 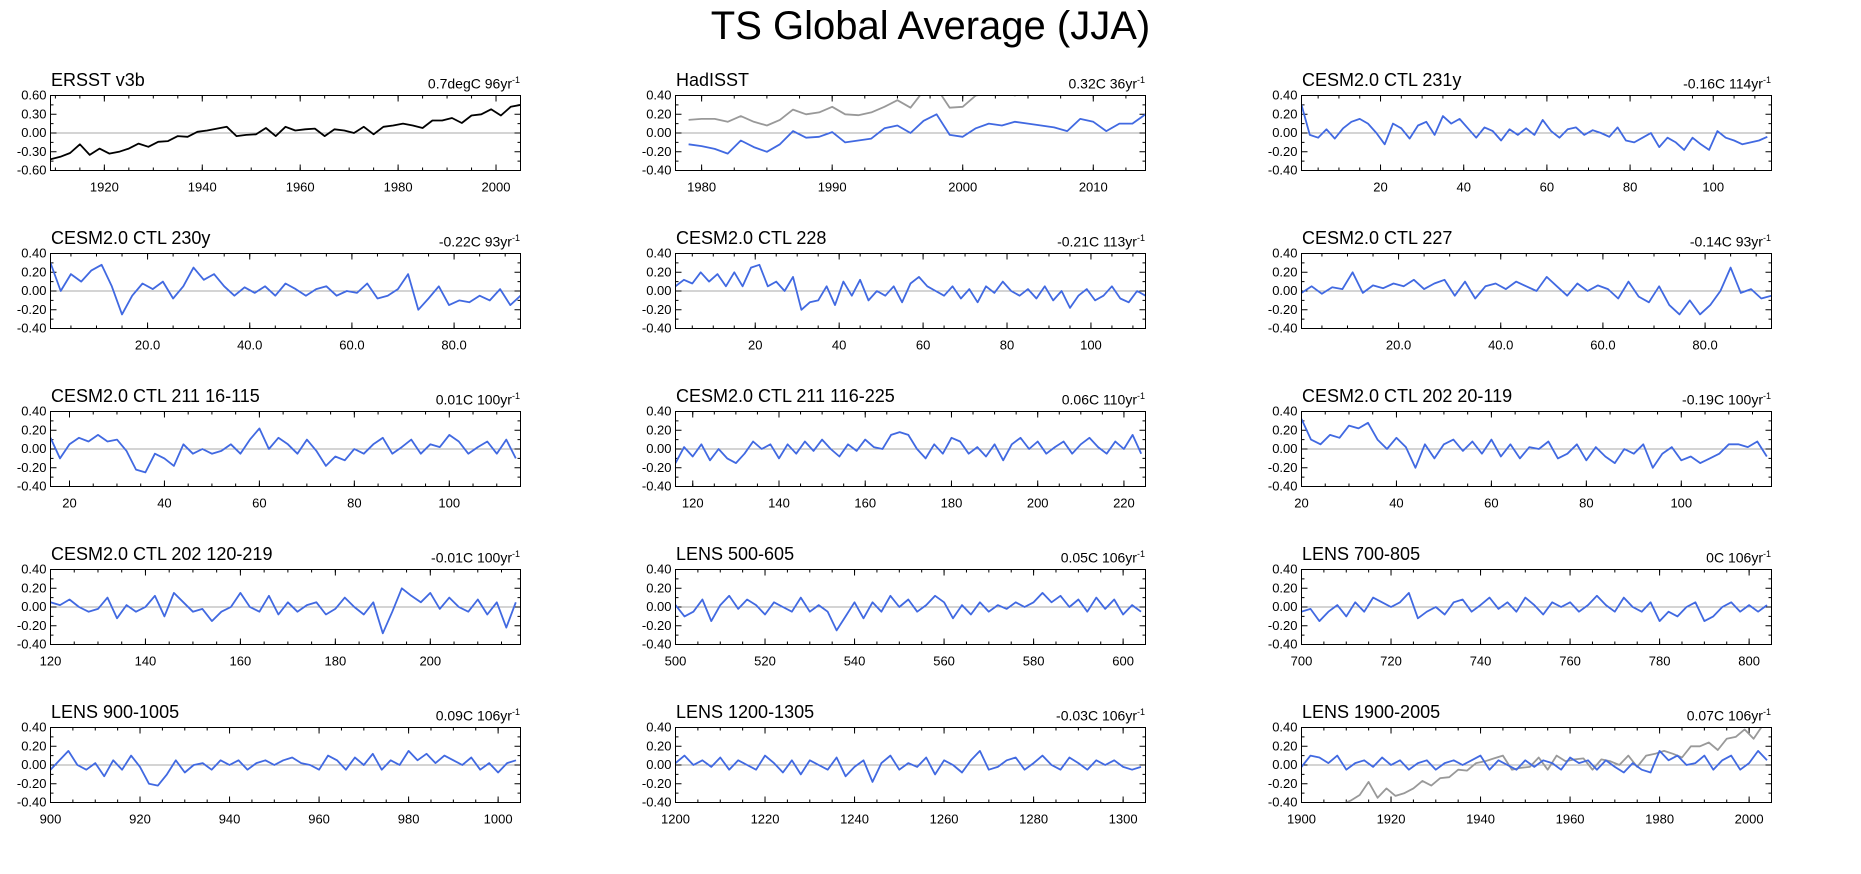 What do you see at coordinates (1553, 765) in the screenshot?
I see `overlay-series-line` at bounding box center [1553, 765].